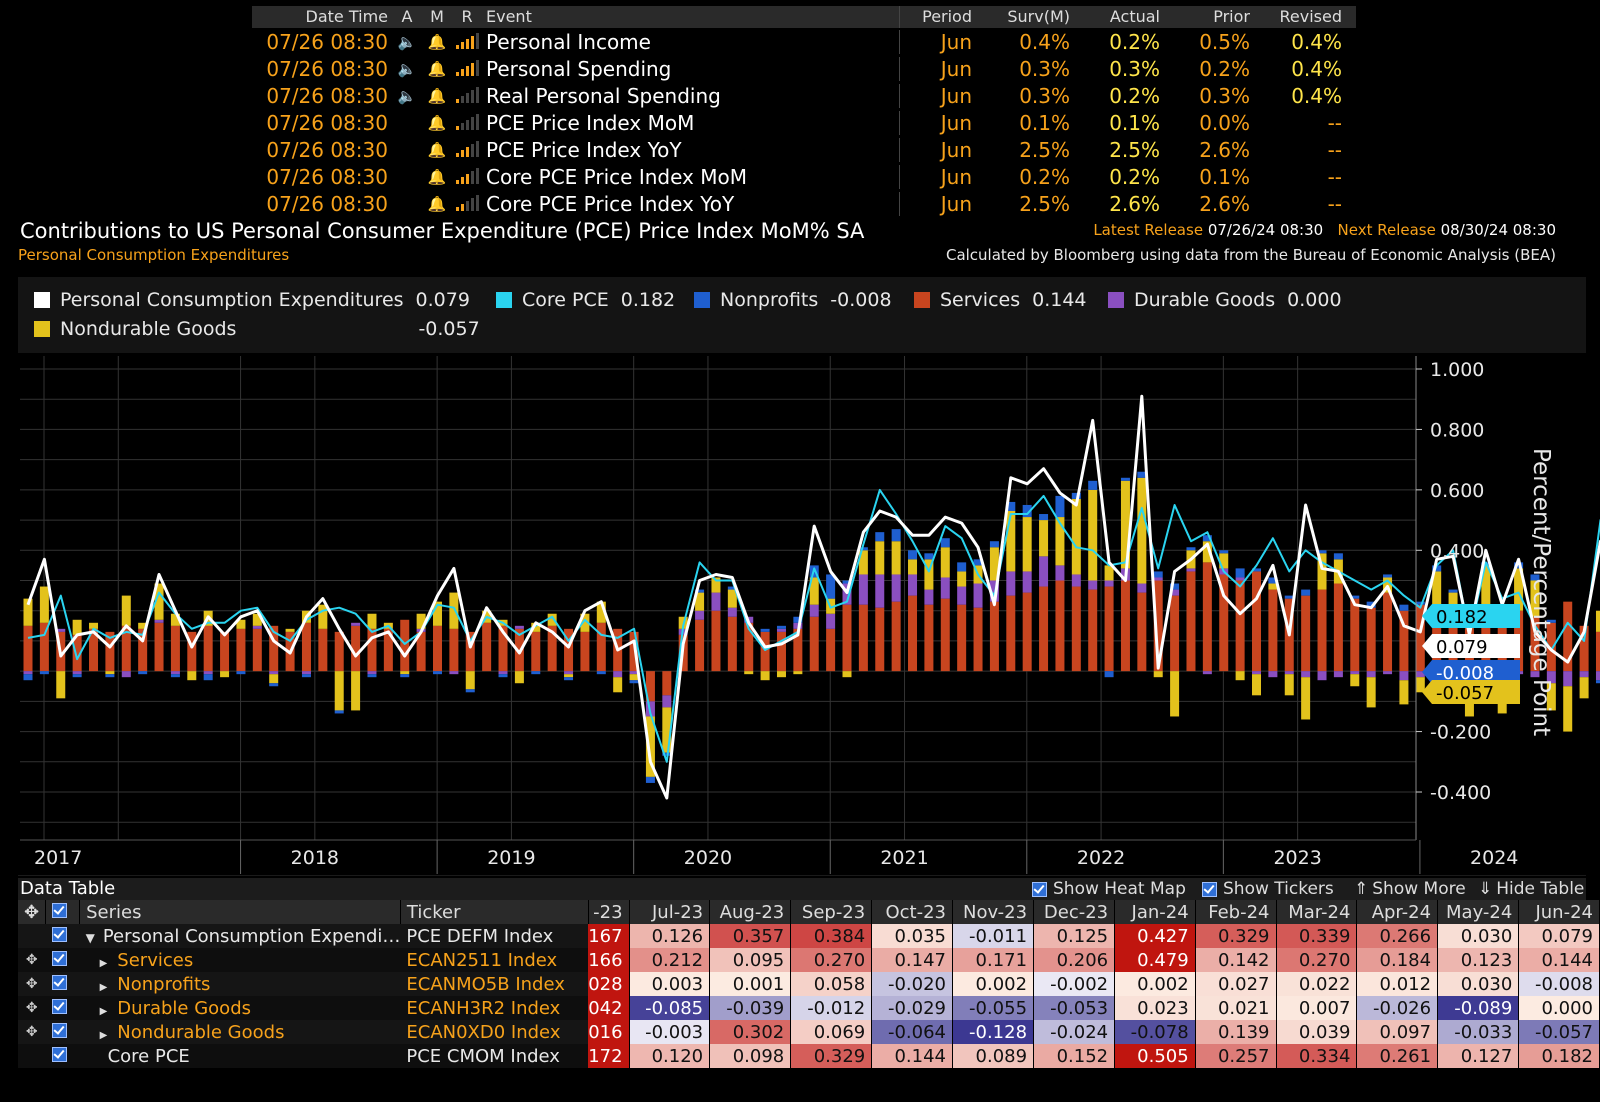 Image resolution: width=1600 pixels, height=1102 pixels. Describe the element at coordinates (670, 1032) in the screenshot. I see `value-cell: -0.003` at that location.